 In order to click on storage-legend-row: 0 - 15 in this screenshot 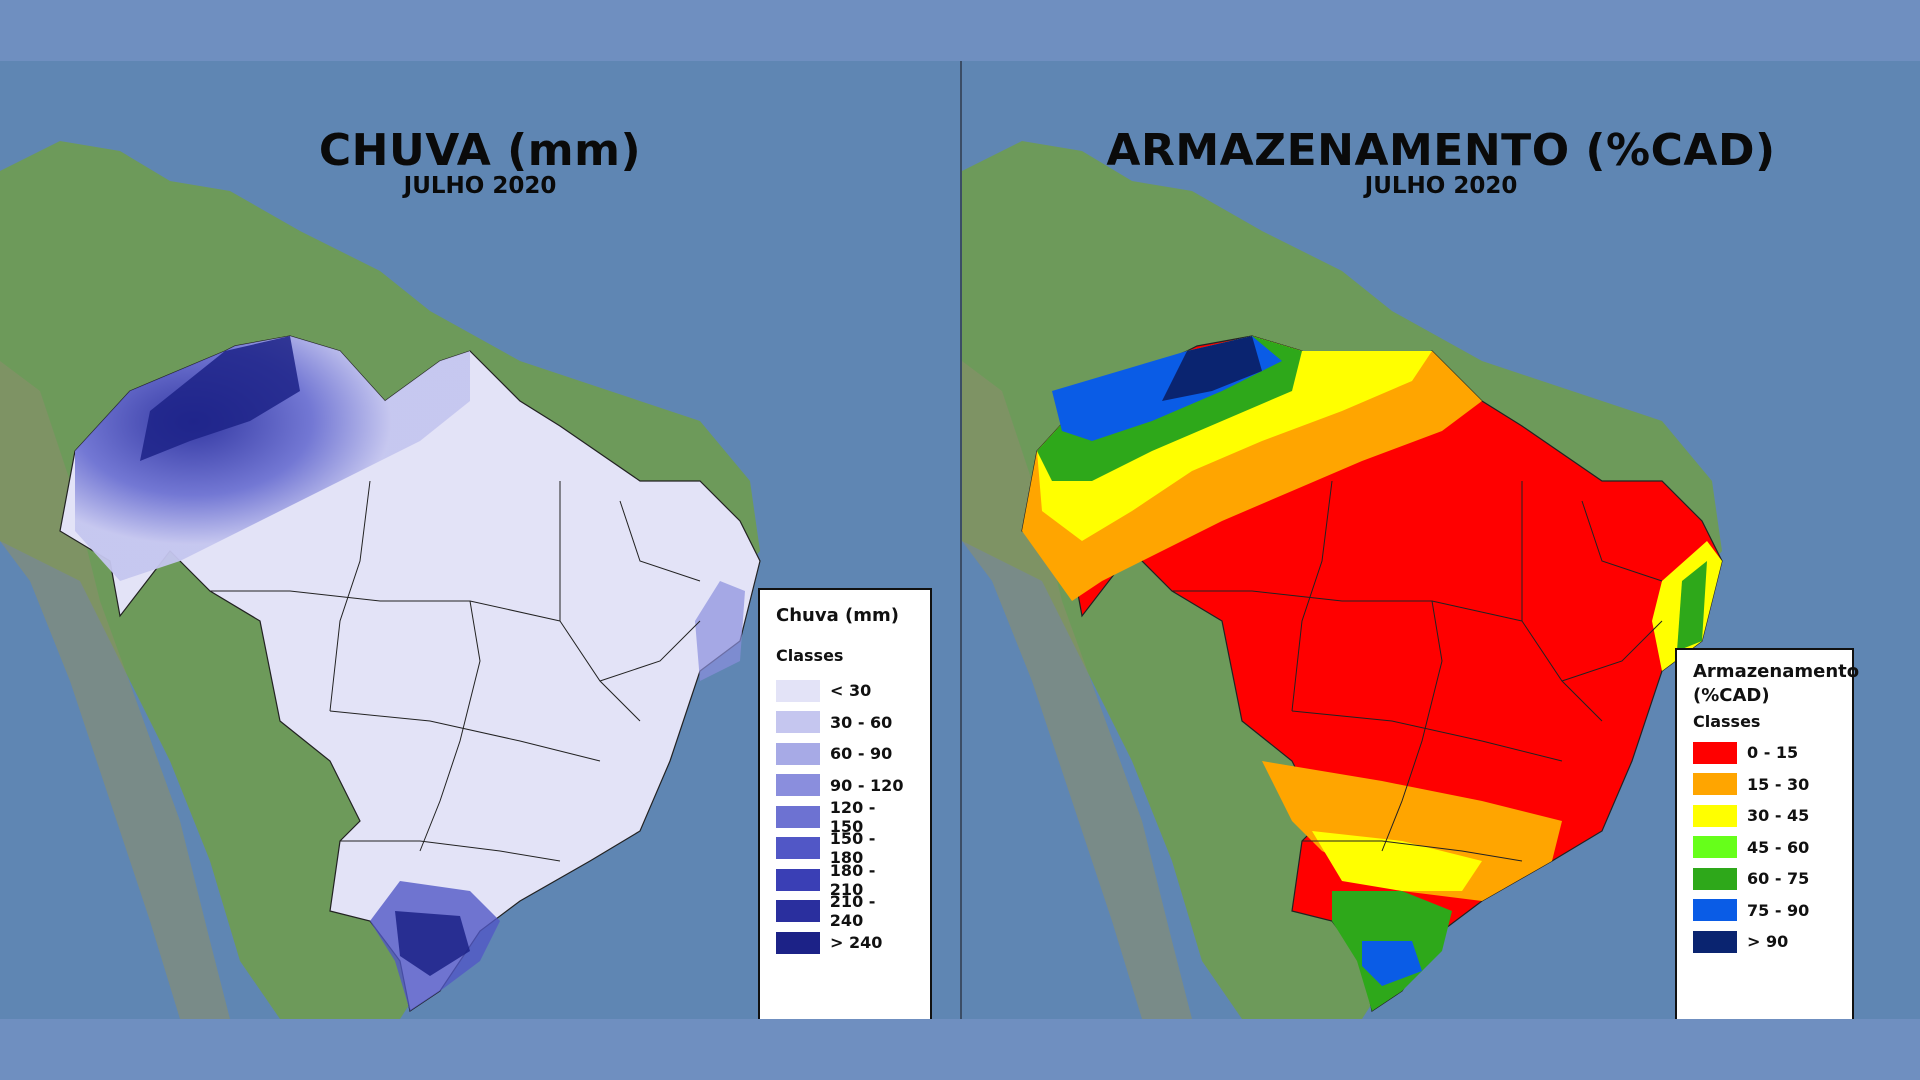, I will do `click(1764, 753)`.